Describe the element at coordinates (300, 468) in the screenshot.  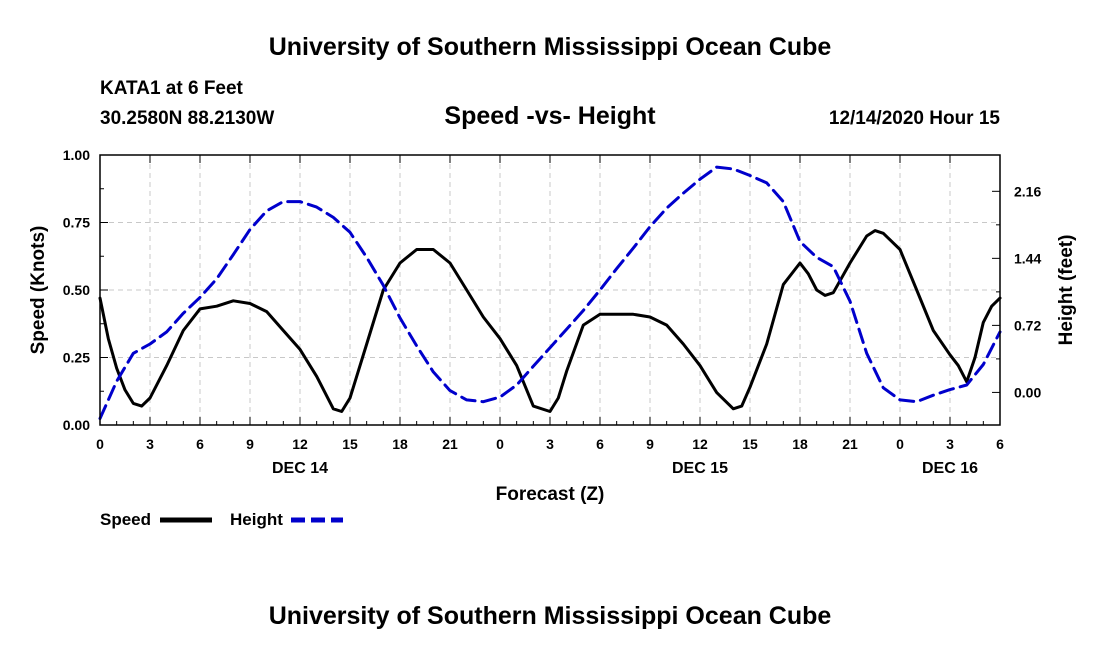
I see `day-label: DEC 14` at that location.